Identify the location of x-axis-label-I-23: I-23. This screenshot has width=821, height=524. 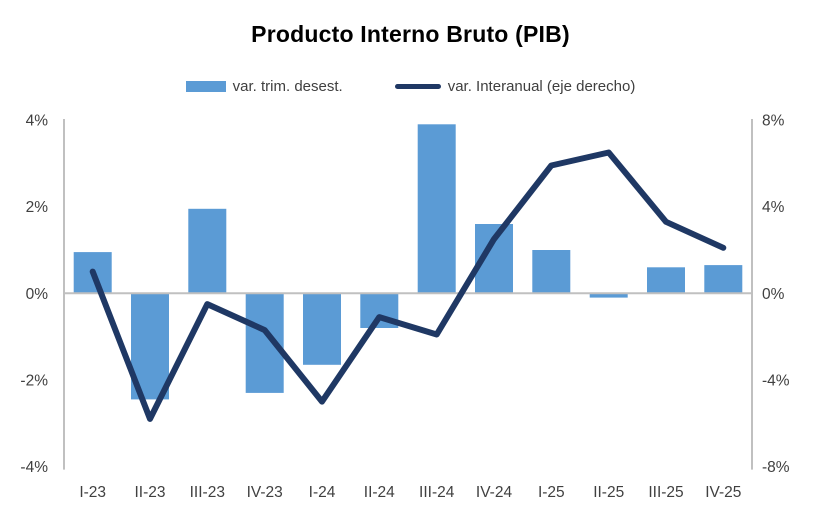
(92, 492).